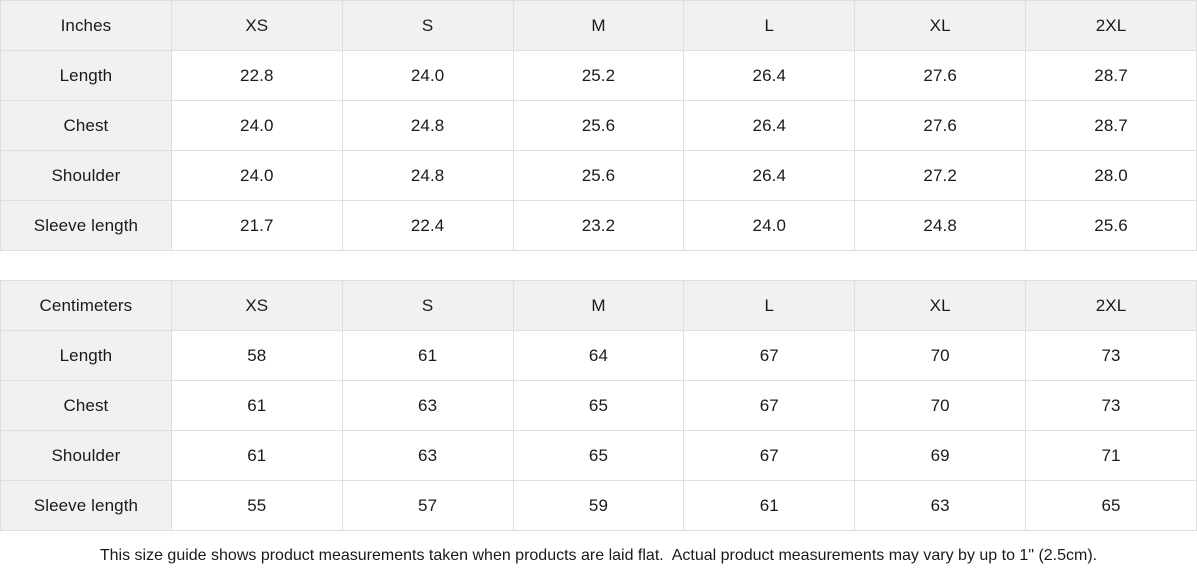 The height and width of the screenshot is (580, 1197). What do you see at coordinates (1111, 175) in the screenshot?
I see `measurement-cell: 28.0` at bounding box center [1111, 175].